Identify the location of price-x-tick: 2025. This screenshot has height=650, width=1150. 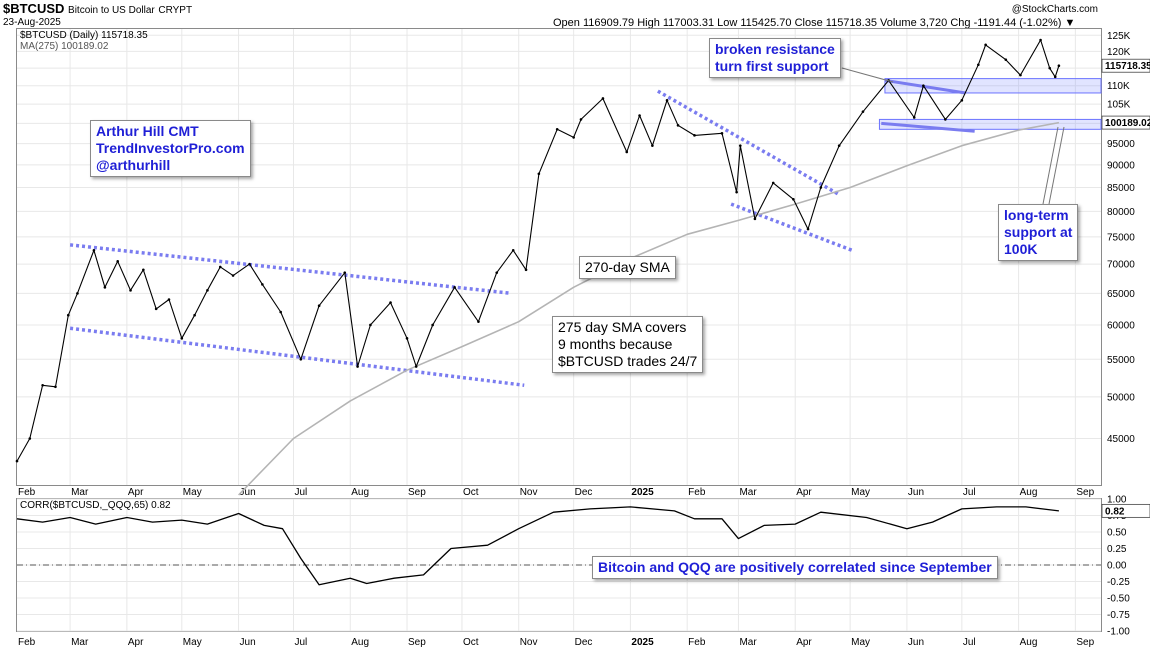
(642, 492).